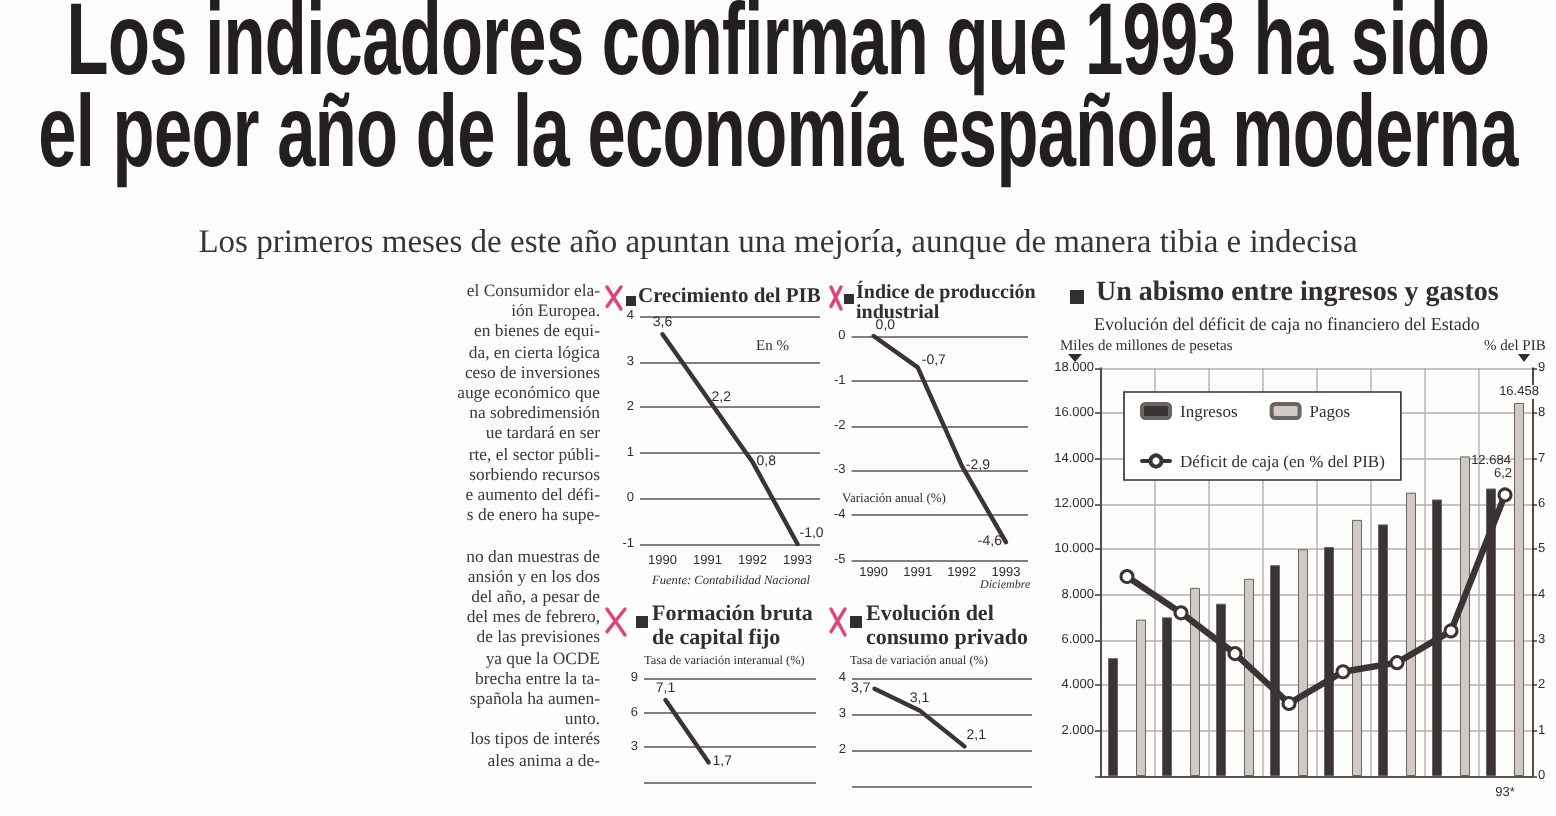  I want to click on text: de las previsiones, so click(538, 637).